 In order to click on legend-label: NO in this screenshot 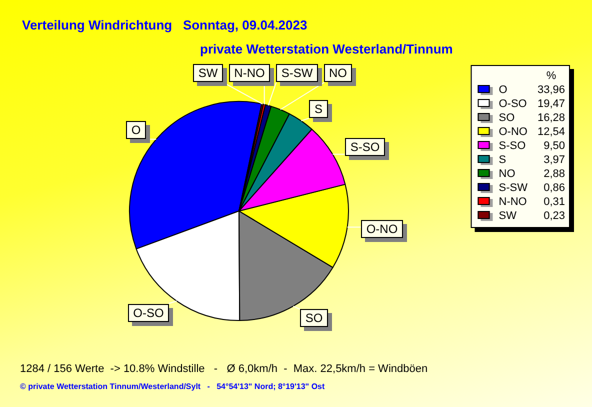, I will do `click(507, 174)`.